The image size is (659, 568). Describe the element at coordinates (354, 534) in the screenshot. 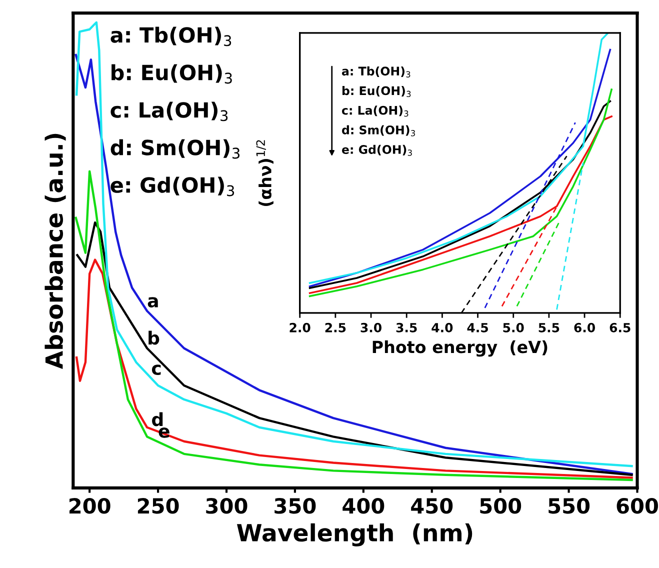

I see `x-axis-title: Wavelength (nm)` at that location.